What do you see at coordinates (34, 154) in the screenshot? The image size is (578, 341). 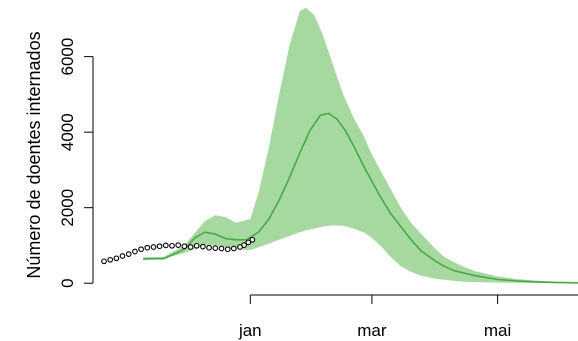 I see `y-axis-title: Número de doentes internados` at bounding box center [34, 154].